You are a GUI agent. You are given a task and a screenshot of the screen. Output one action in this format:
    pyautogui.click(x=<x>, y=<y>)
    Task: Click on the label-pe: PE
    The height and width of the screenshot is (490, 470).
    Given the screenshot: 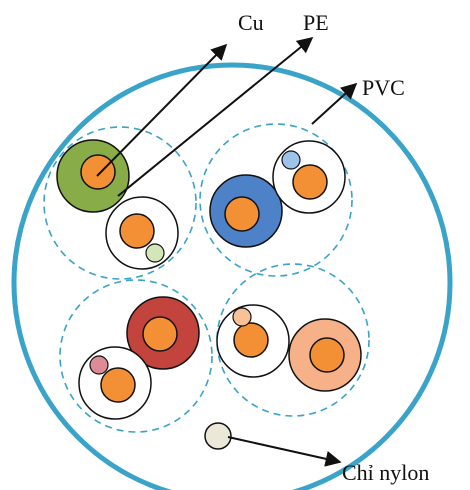 What is the action you would take?
    pyautogui.click(x=316, y=22)
    